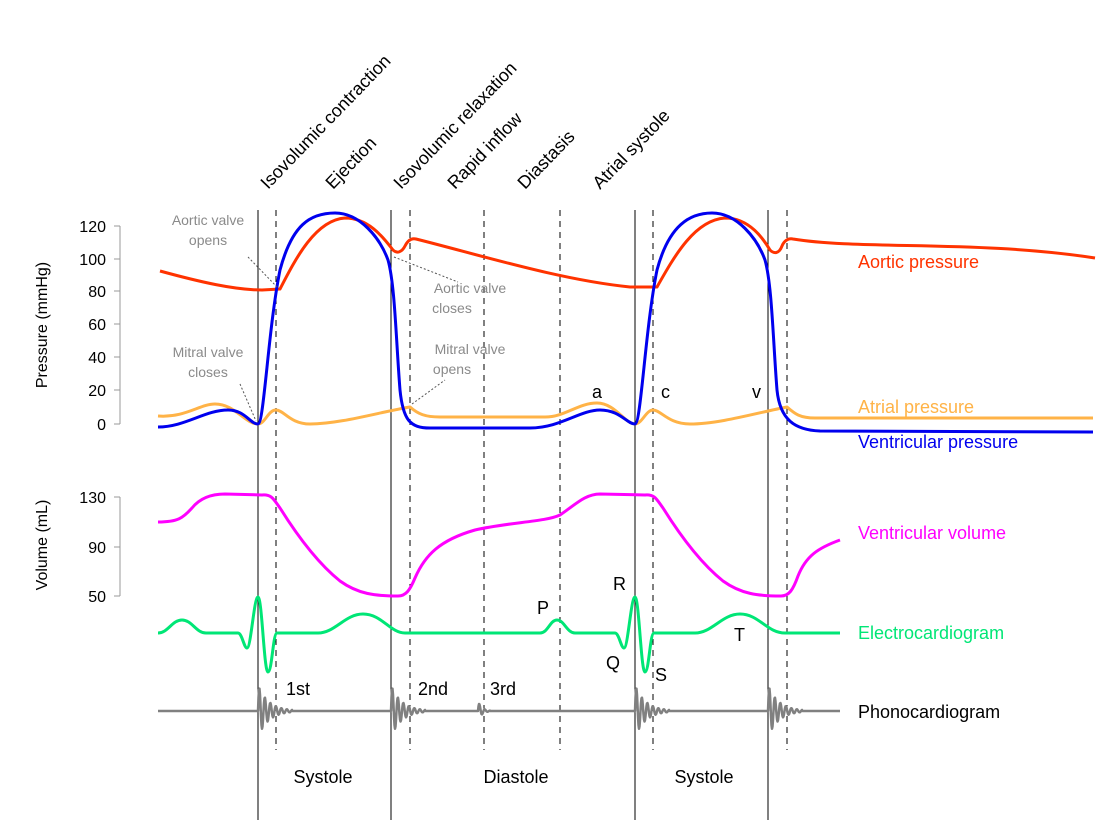  What do you see at coordinates (208, 220) in the screenshot?
I see `note-aortic-valve-opens: Aortic valve` at bounding box center [208, 220].